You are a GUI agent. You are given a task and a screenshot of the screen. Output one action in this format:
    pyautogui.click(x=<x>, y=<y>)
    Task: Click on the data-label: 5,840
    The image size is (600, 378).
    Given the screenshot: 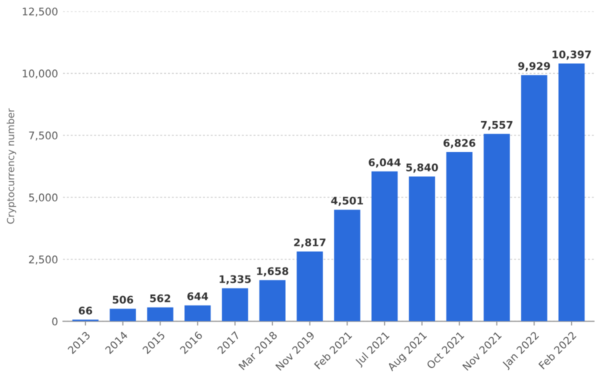 What is the action you would take?
    pyautogui.click(x=422, y=168)
    